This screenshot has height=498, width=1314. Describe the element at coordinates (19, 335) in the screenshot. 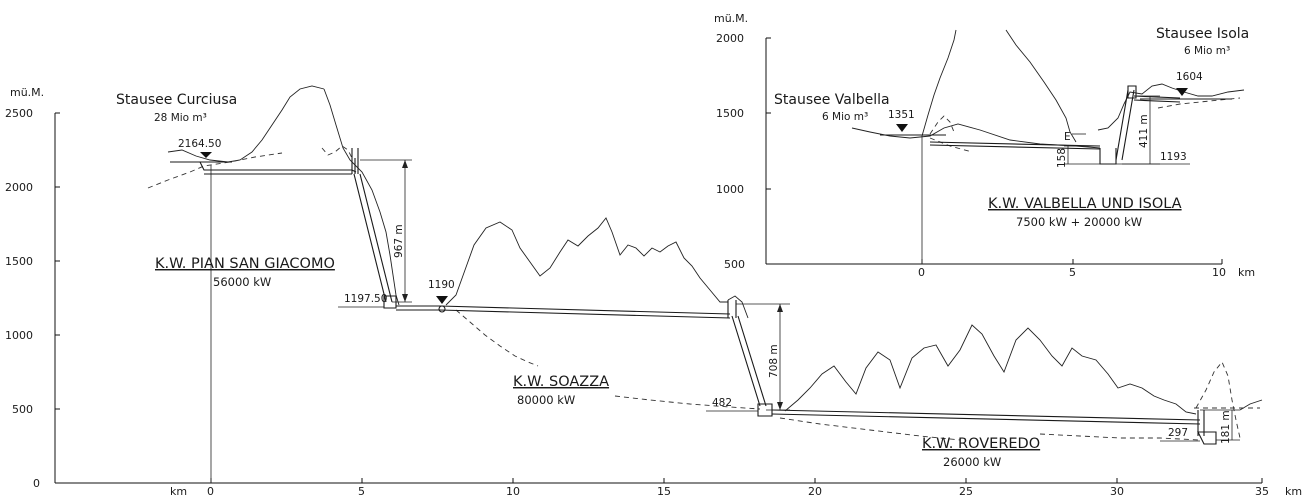

I see `y-tick-1000: 1000` at that location.